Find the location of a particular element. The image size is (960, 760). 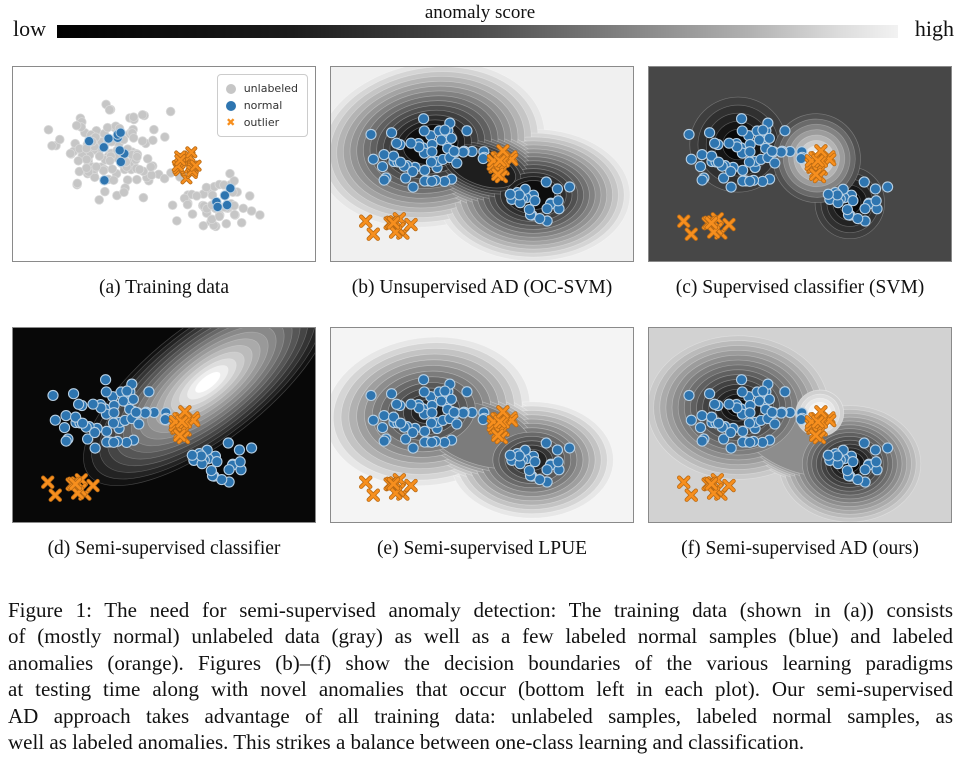

colorbar-title: anomaly score is located at coordinates (480, 12).